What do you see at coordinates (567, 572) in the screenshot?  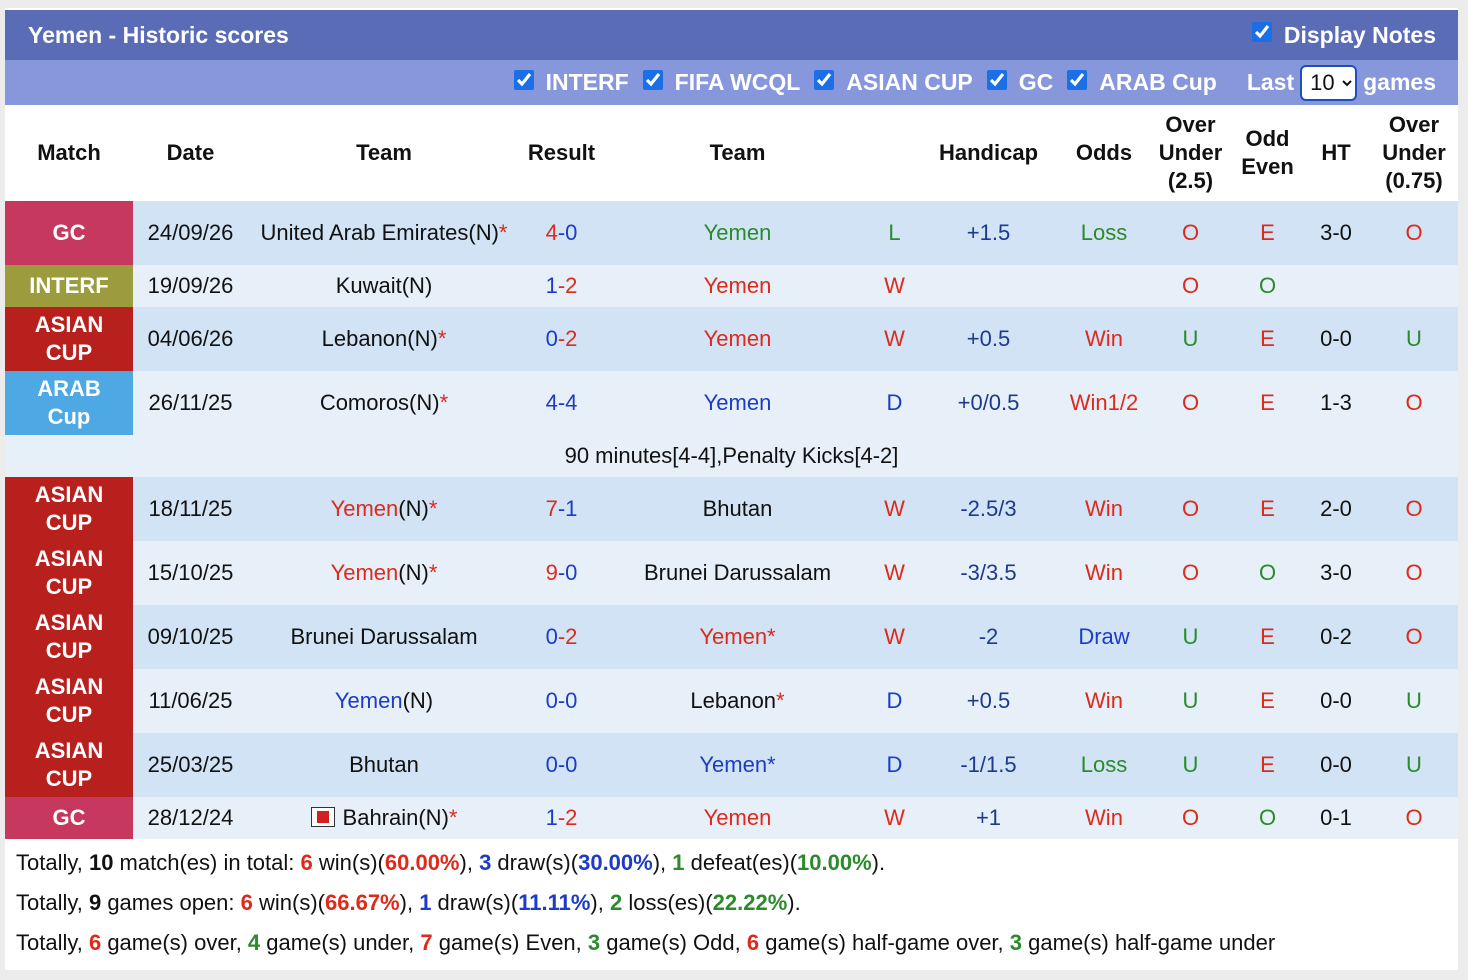 I see `result: -0` at bounding box center [567, 572].